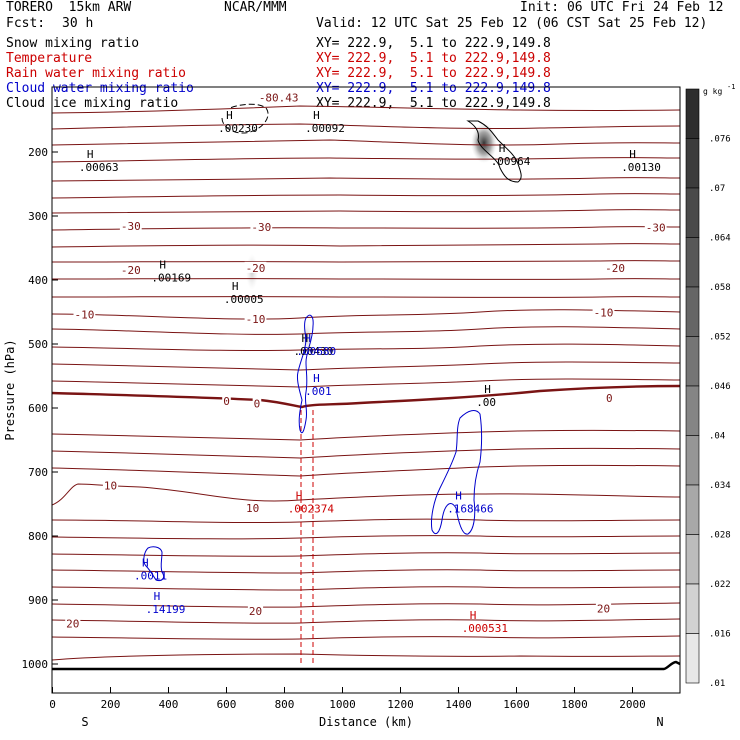  Describe the element at coordinates (720, 239) in the screenshot. I see `colorbar-tick-label: .064` at that location.